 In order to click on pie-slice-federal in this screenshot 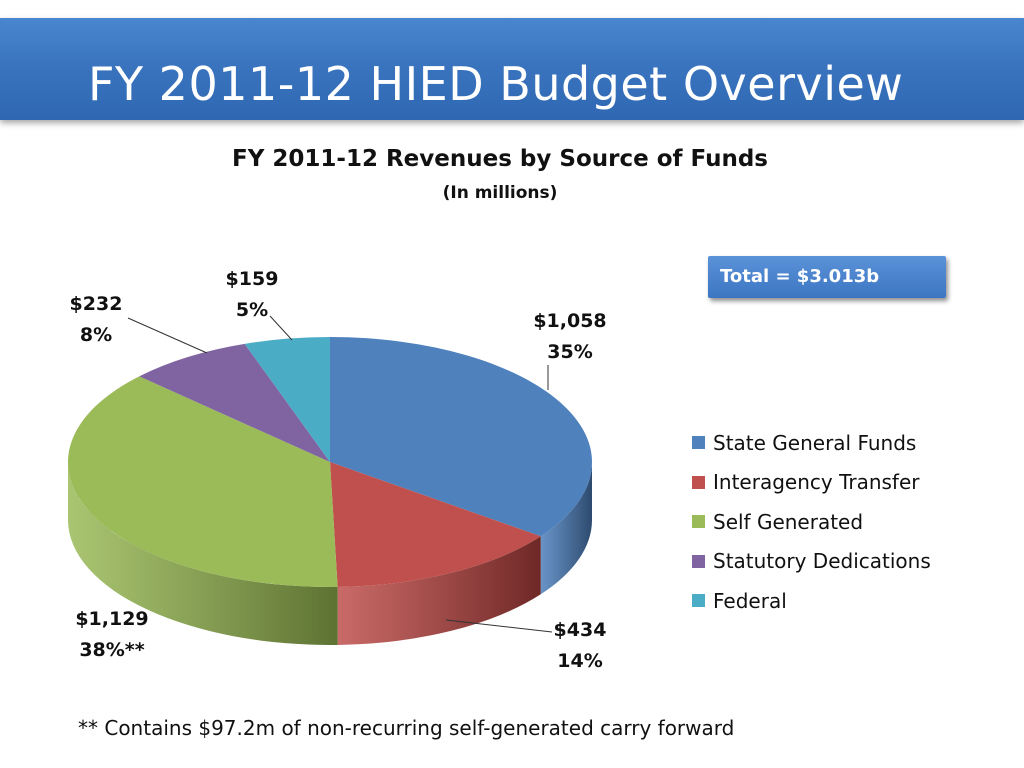, I will do `click(287, 399)`.